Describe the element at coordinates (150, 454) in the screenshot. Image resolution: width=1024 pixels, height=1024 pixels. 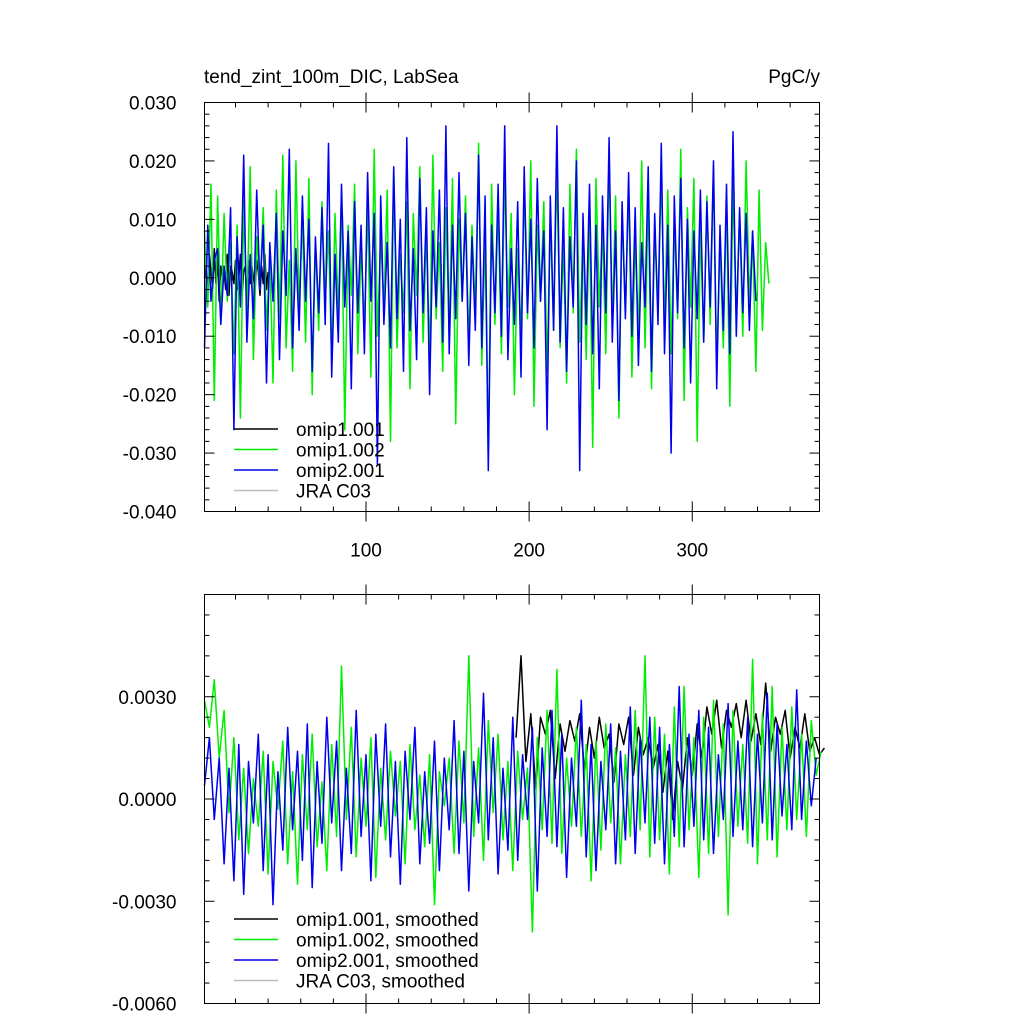
I see `y-tick-label: -0.030` at that location.